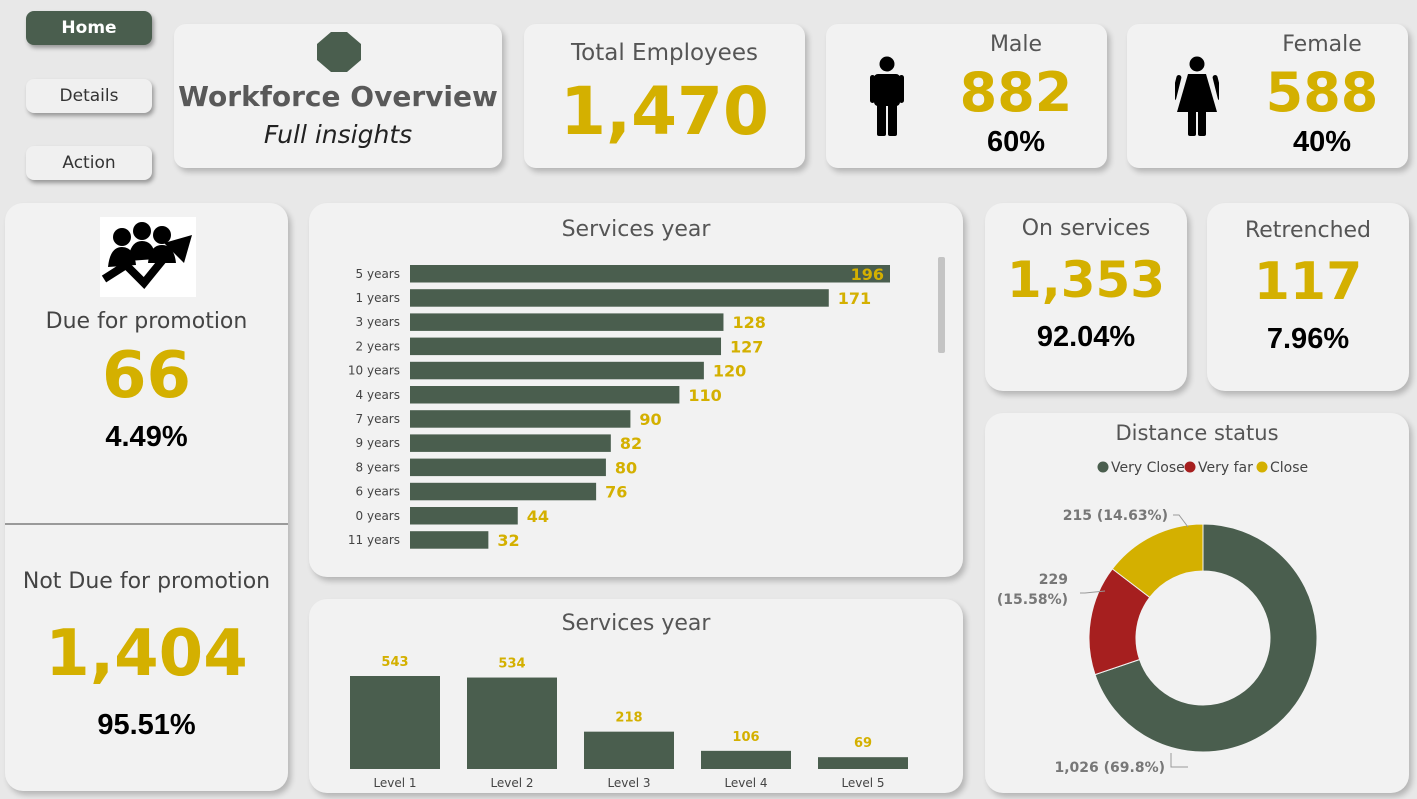  Describe the element at coordinates (378, 492) in the screenshot. I see `category-label: 6 years` at that location.